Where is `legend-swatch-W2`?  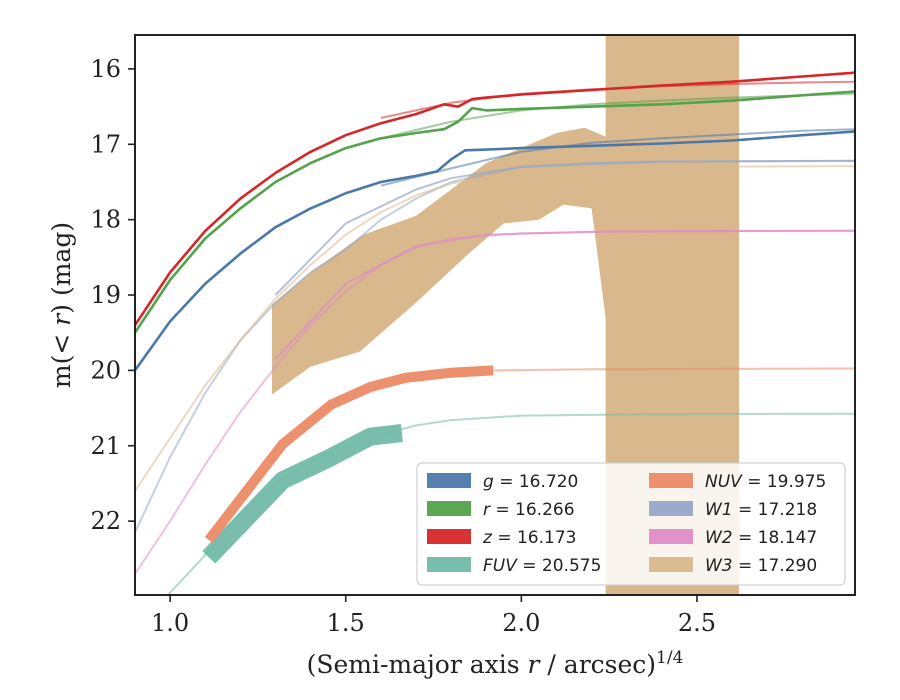
legend-swatch-W2 is located at coordinates (671, 536).